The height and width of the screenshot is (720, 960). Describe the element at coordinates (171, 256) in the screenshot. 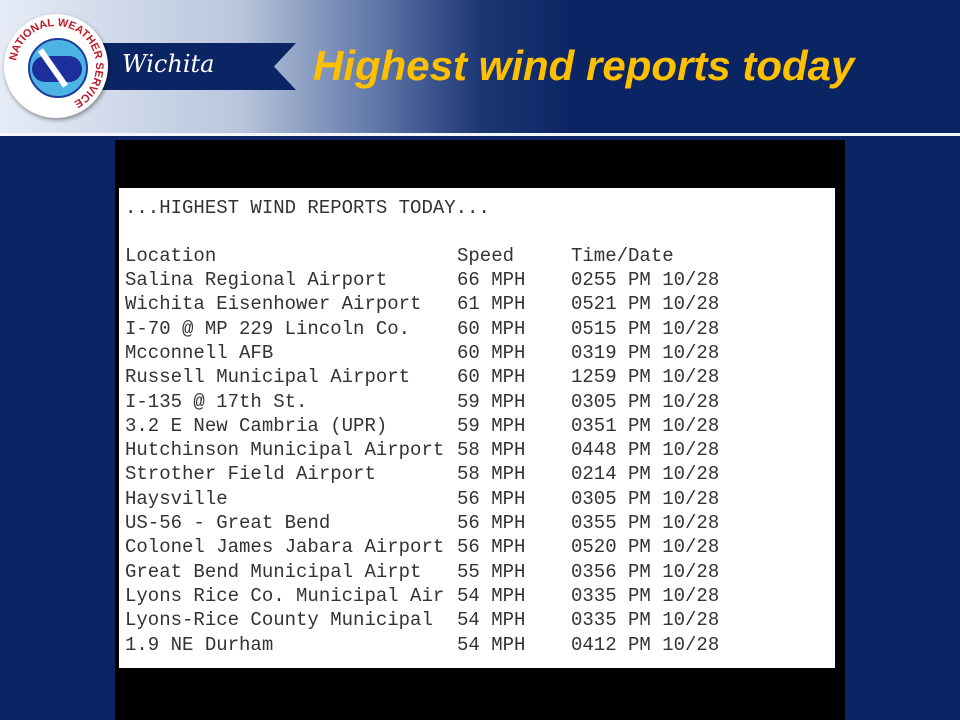

I see `column-header: Location` at that location.